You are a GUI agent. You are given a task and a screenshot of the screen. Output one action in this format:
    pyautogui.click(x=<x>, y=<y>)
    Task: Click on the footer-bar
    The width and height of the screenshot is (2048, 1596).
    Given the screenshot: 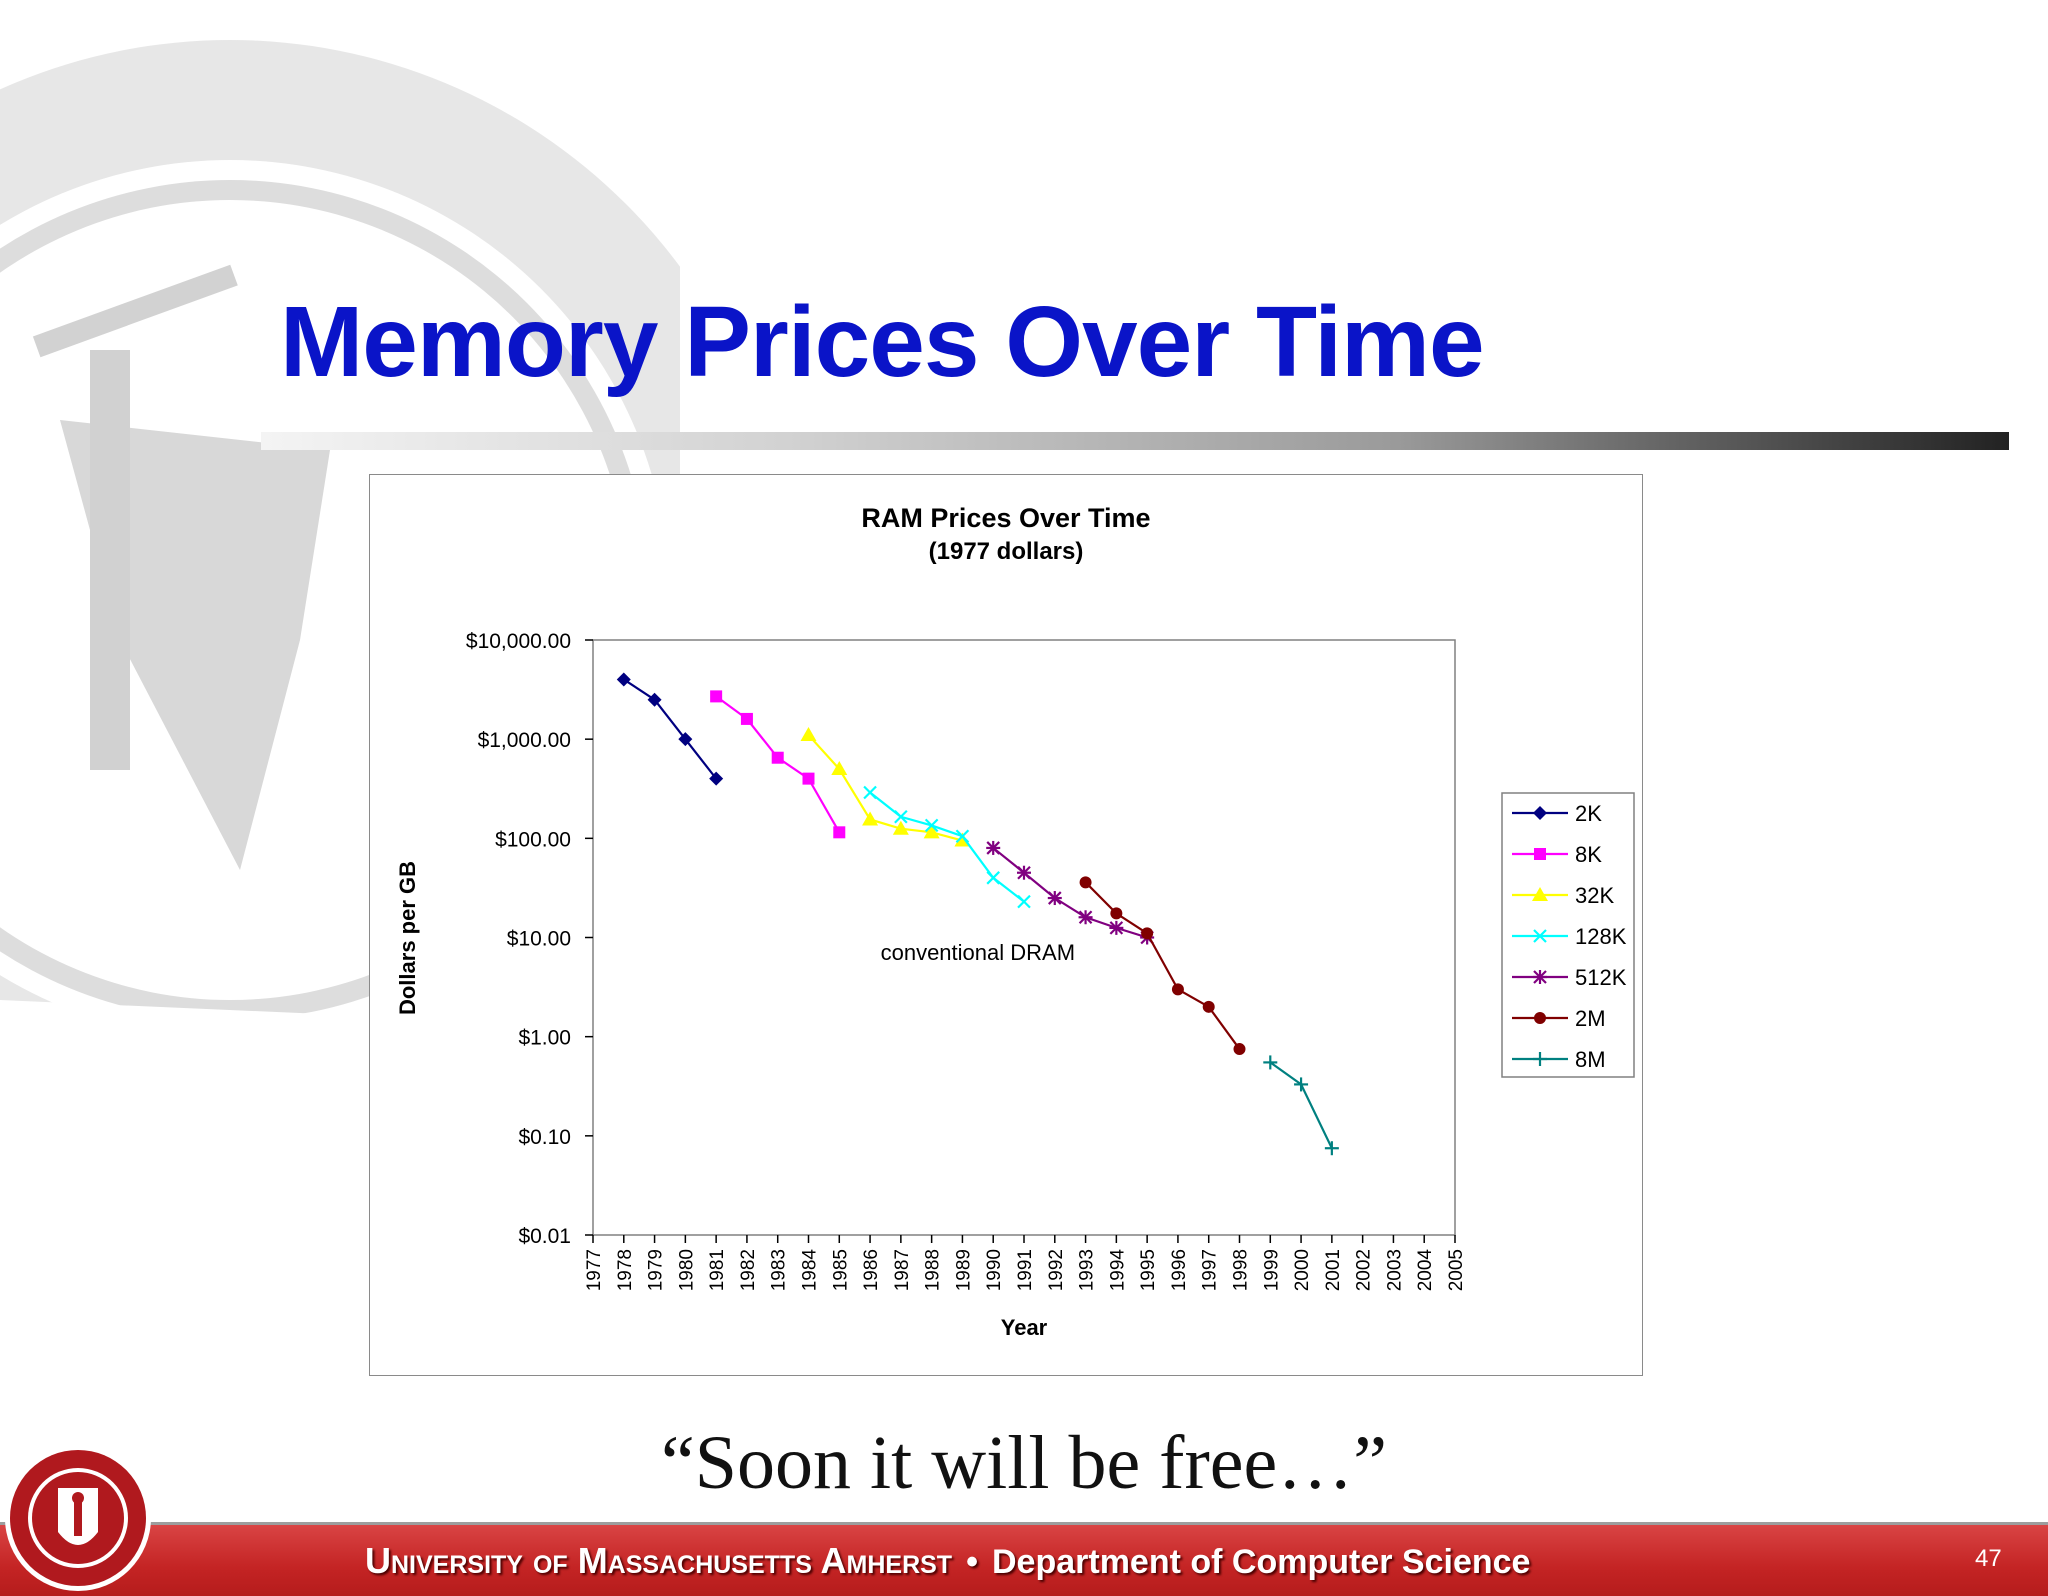 What is the action you would take?
    pyautogui.click(x=1024, y=1559)
    